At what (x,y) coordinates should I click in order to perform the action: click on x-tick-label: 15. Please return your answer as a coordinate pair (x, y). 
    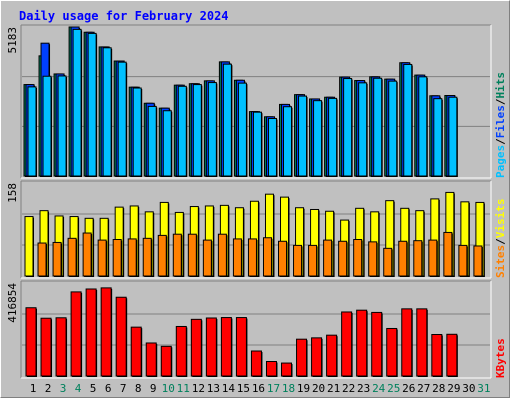
    Looking at the image, I should click on (243, 388).